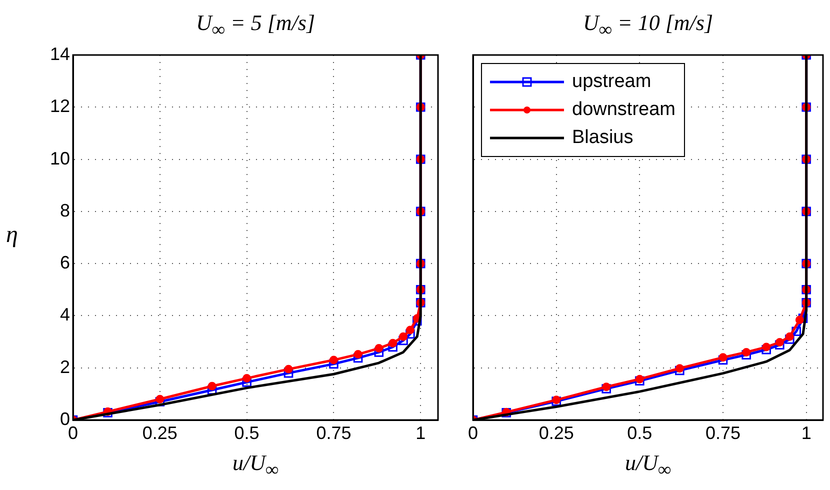 Image resolution: width=830 pixels, height=490 pixels. Describe the element at coordinates (255, 25) in the screenshot. I see `chart-title: U$_{∞}$ = 5 [m/s]` at that location.